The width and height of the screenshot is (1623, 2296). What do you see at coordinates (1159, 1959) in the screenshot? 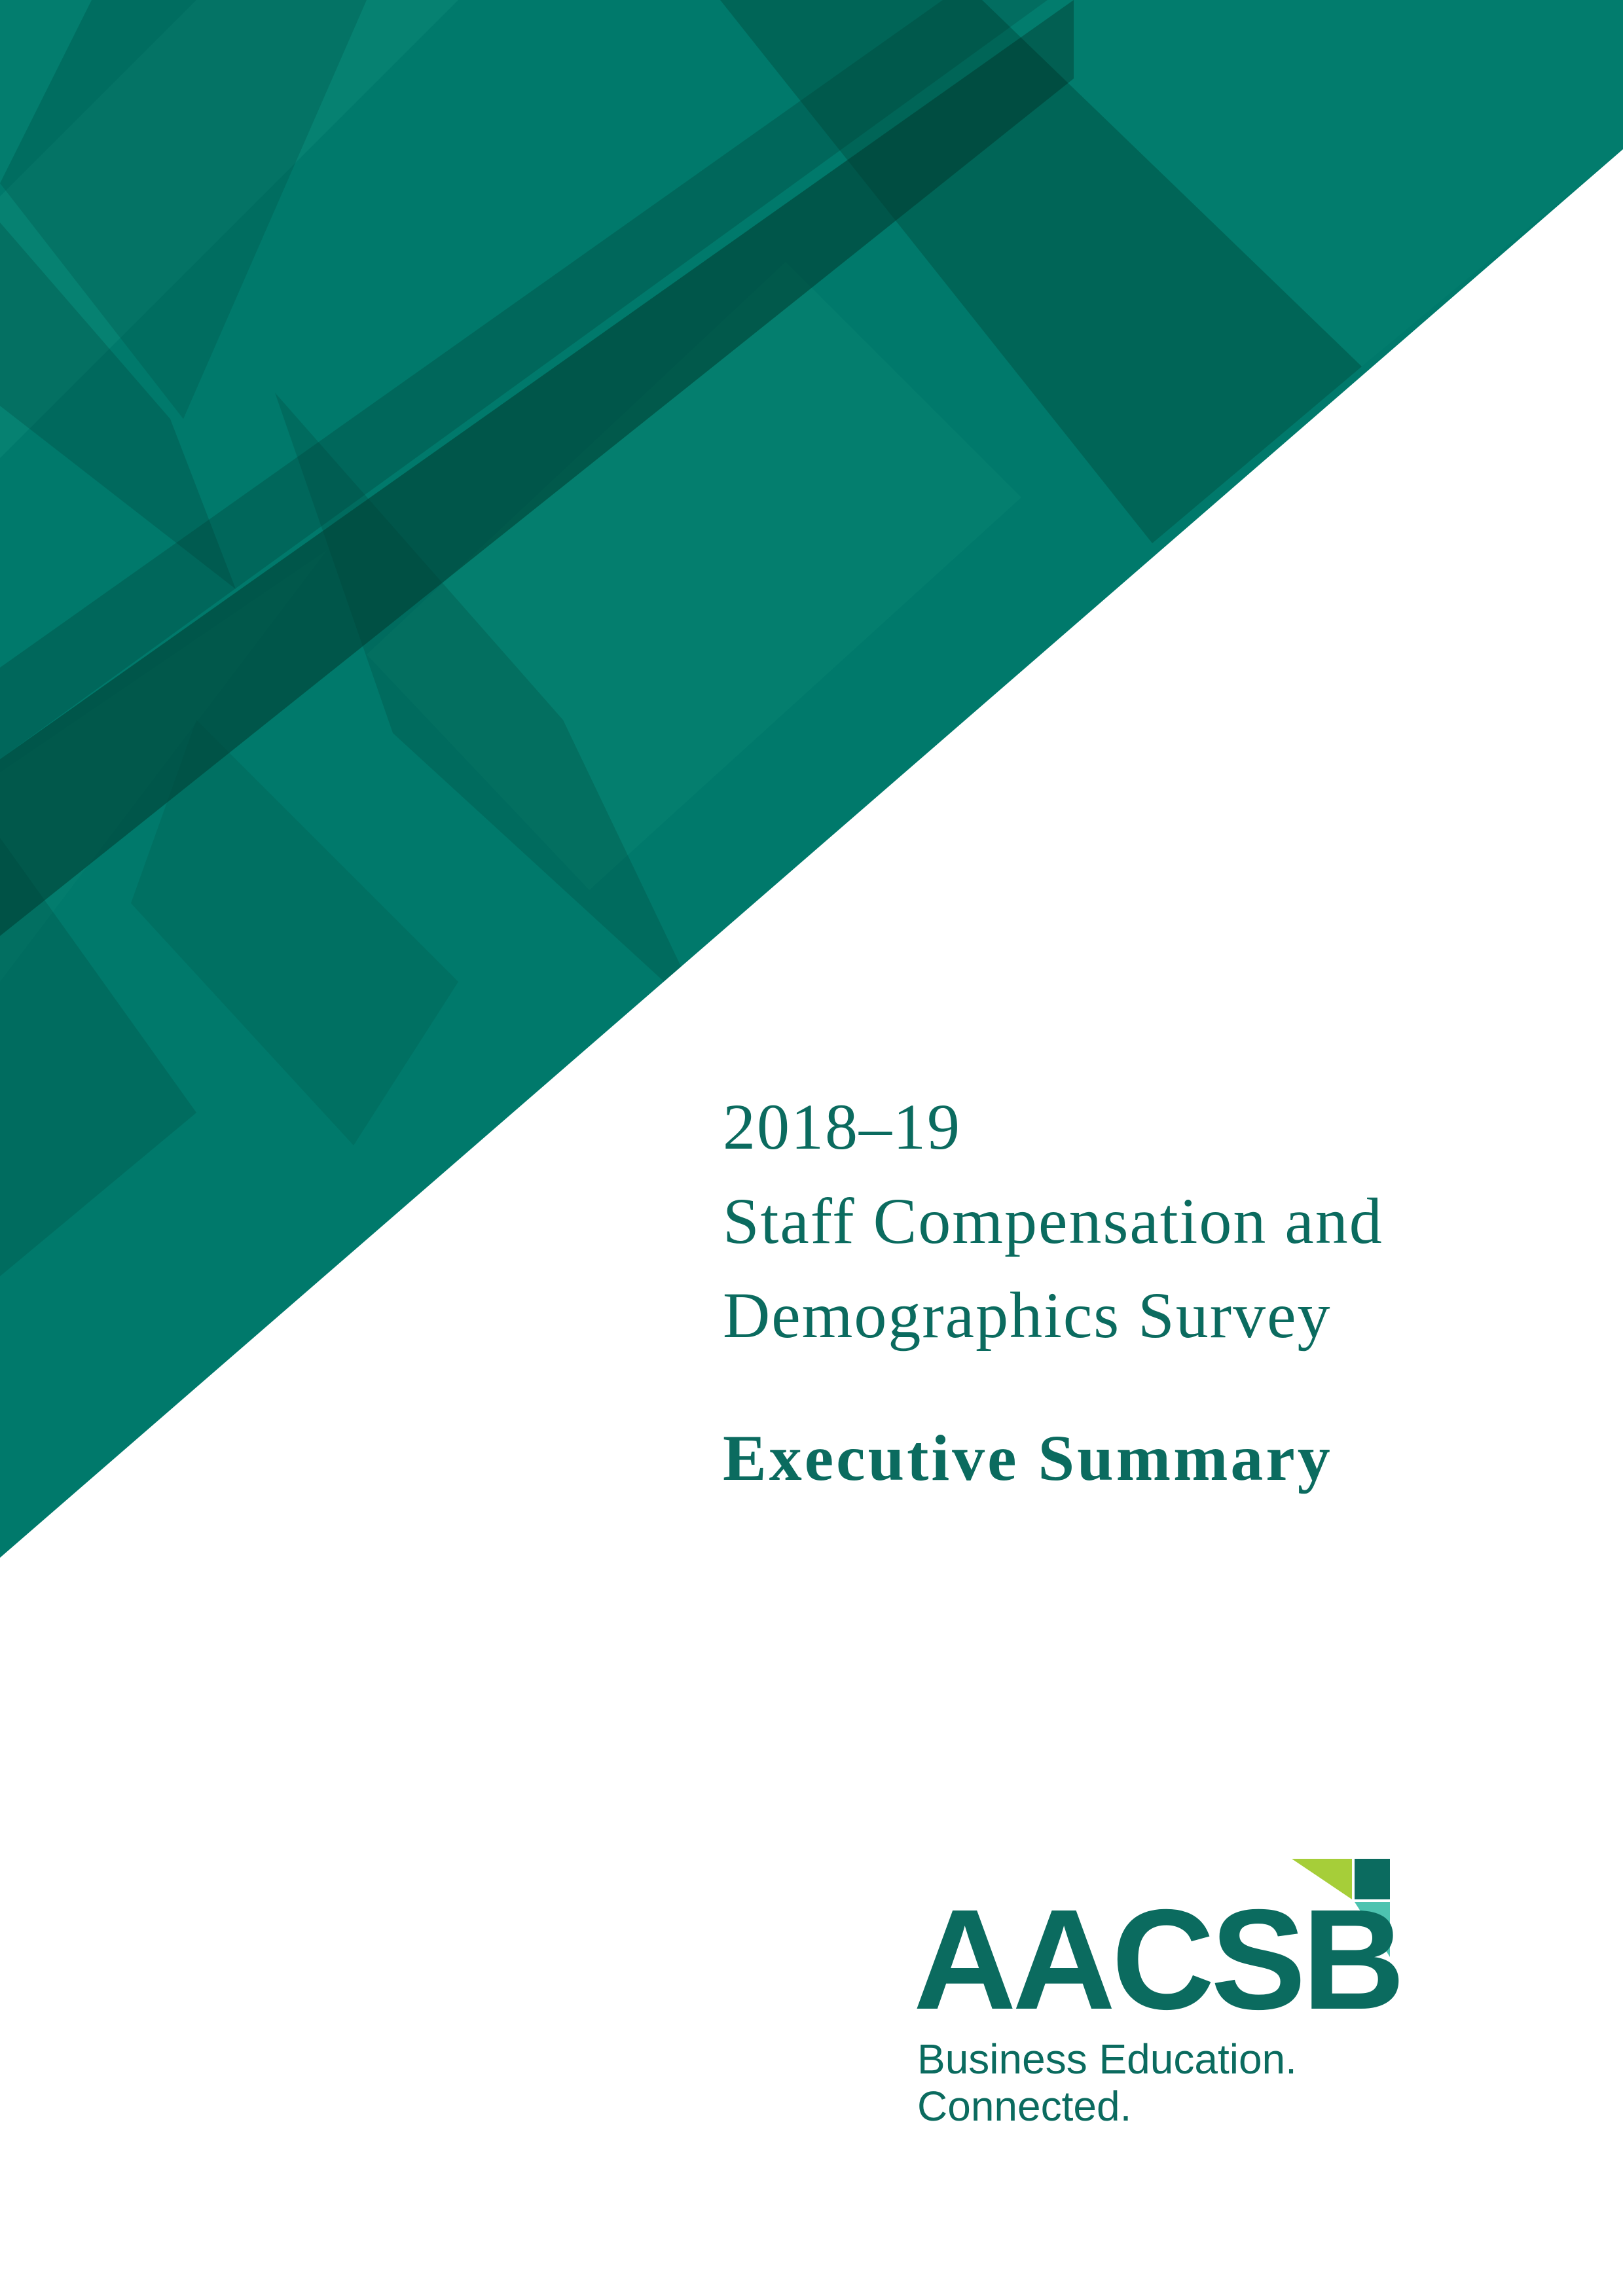
I see `logo-wordmark: AACSB` at bounding box center [1159, 1959].